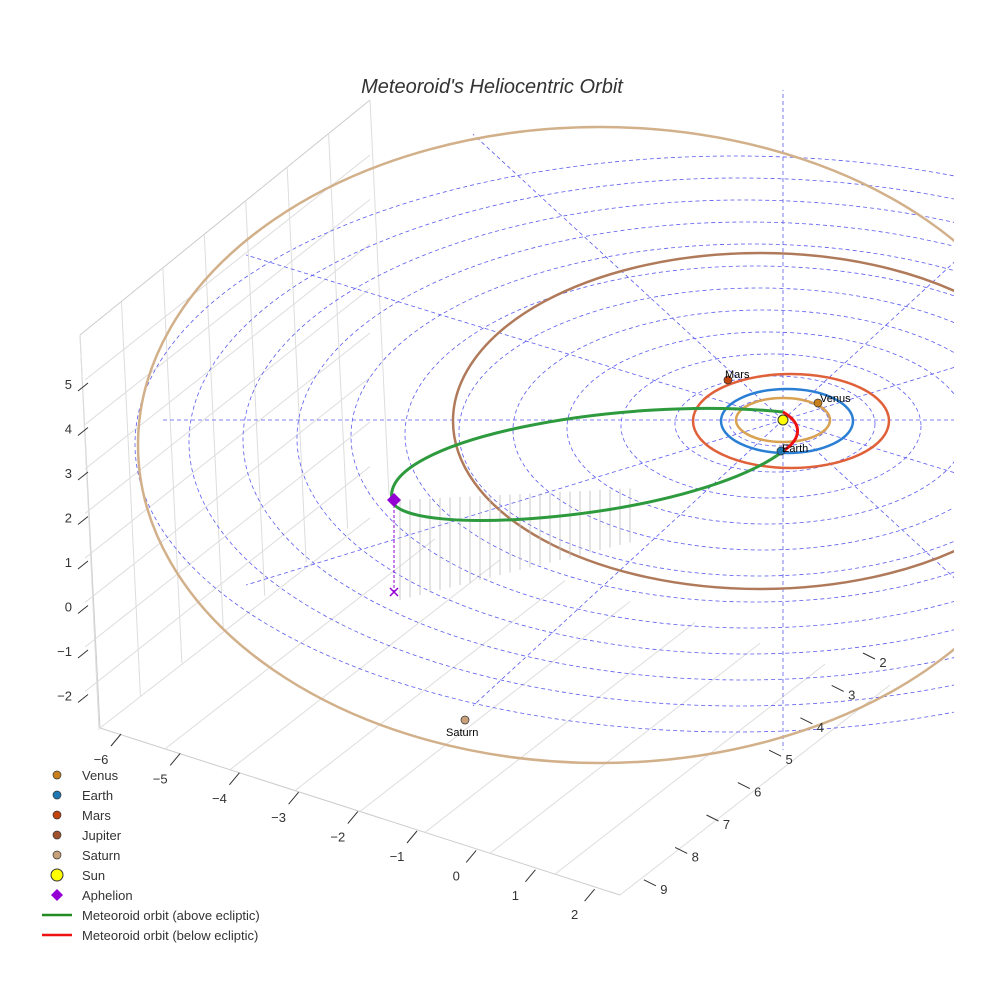 This screenshot has height=984, width=984. Describe the element at coordinates (68, 429) in the screenshot. I see `z-tick-label: 4` at that location.